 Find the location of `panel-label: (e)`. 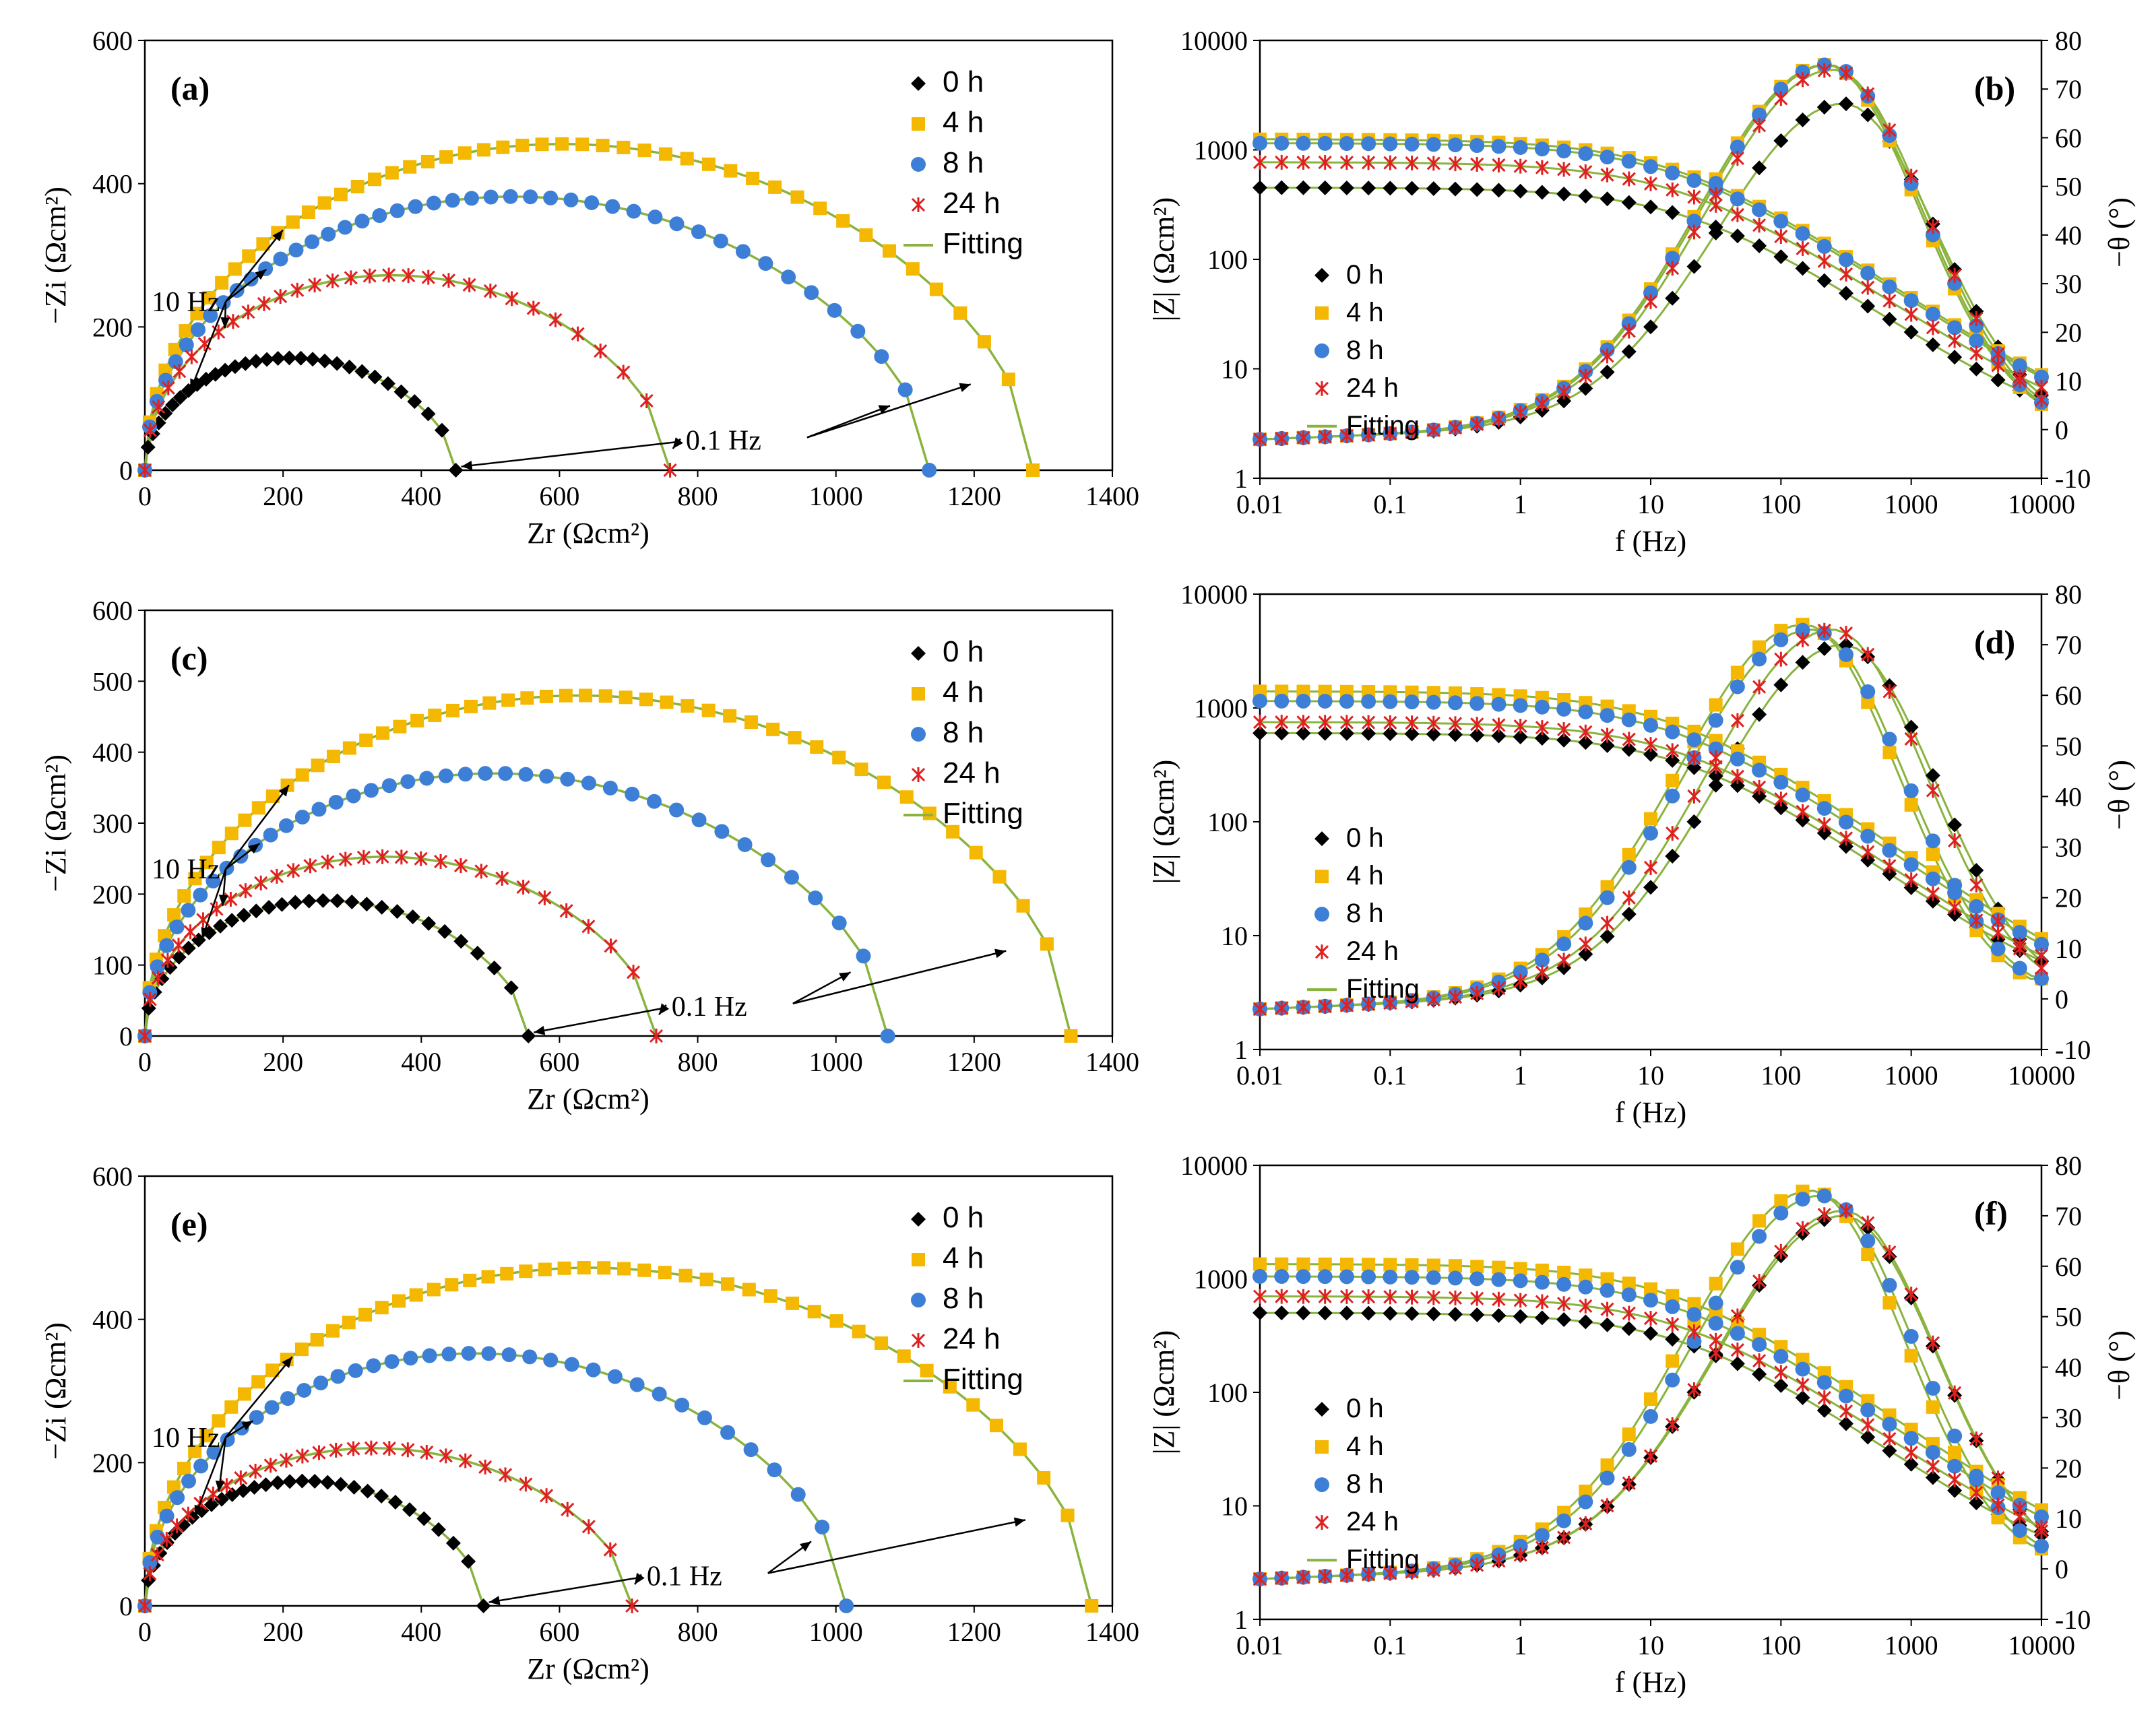

panel-label: (e) is located at coordinates (189, 1224).